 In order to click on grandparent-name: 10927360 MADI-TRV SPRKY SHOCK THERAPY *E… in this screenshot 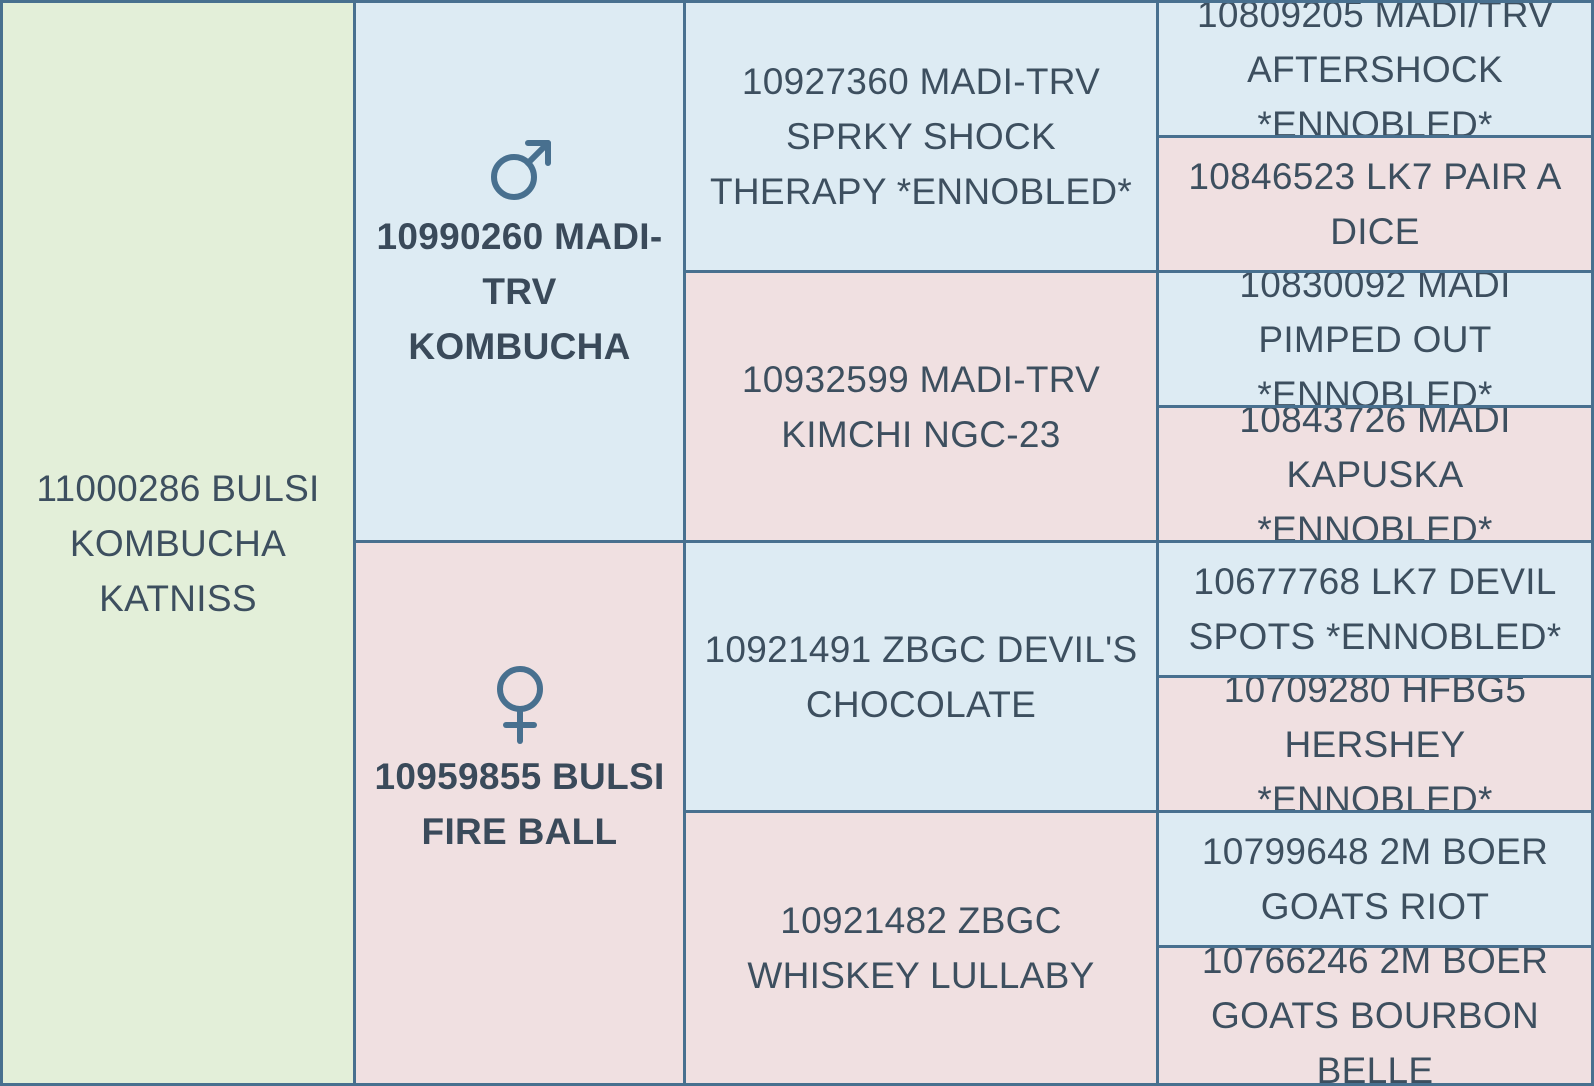, I will do `click(921, 136)`.